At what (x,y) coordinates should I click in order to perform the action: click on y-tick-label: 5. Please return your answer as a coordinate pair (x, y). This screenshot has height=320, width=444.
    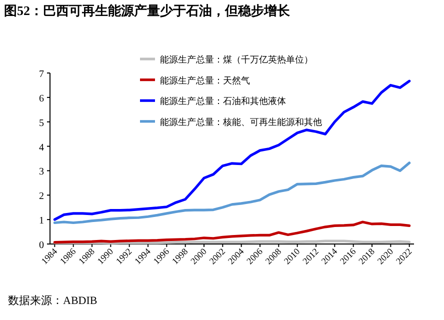
    Looking at the image, I should click on (41, 123).